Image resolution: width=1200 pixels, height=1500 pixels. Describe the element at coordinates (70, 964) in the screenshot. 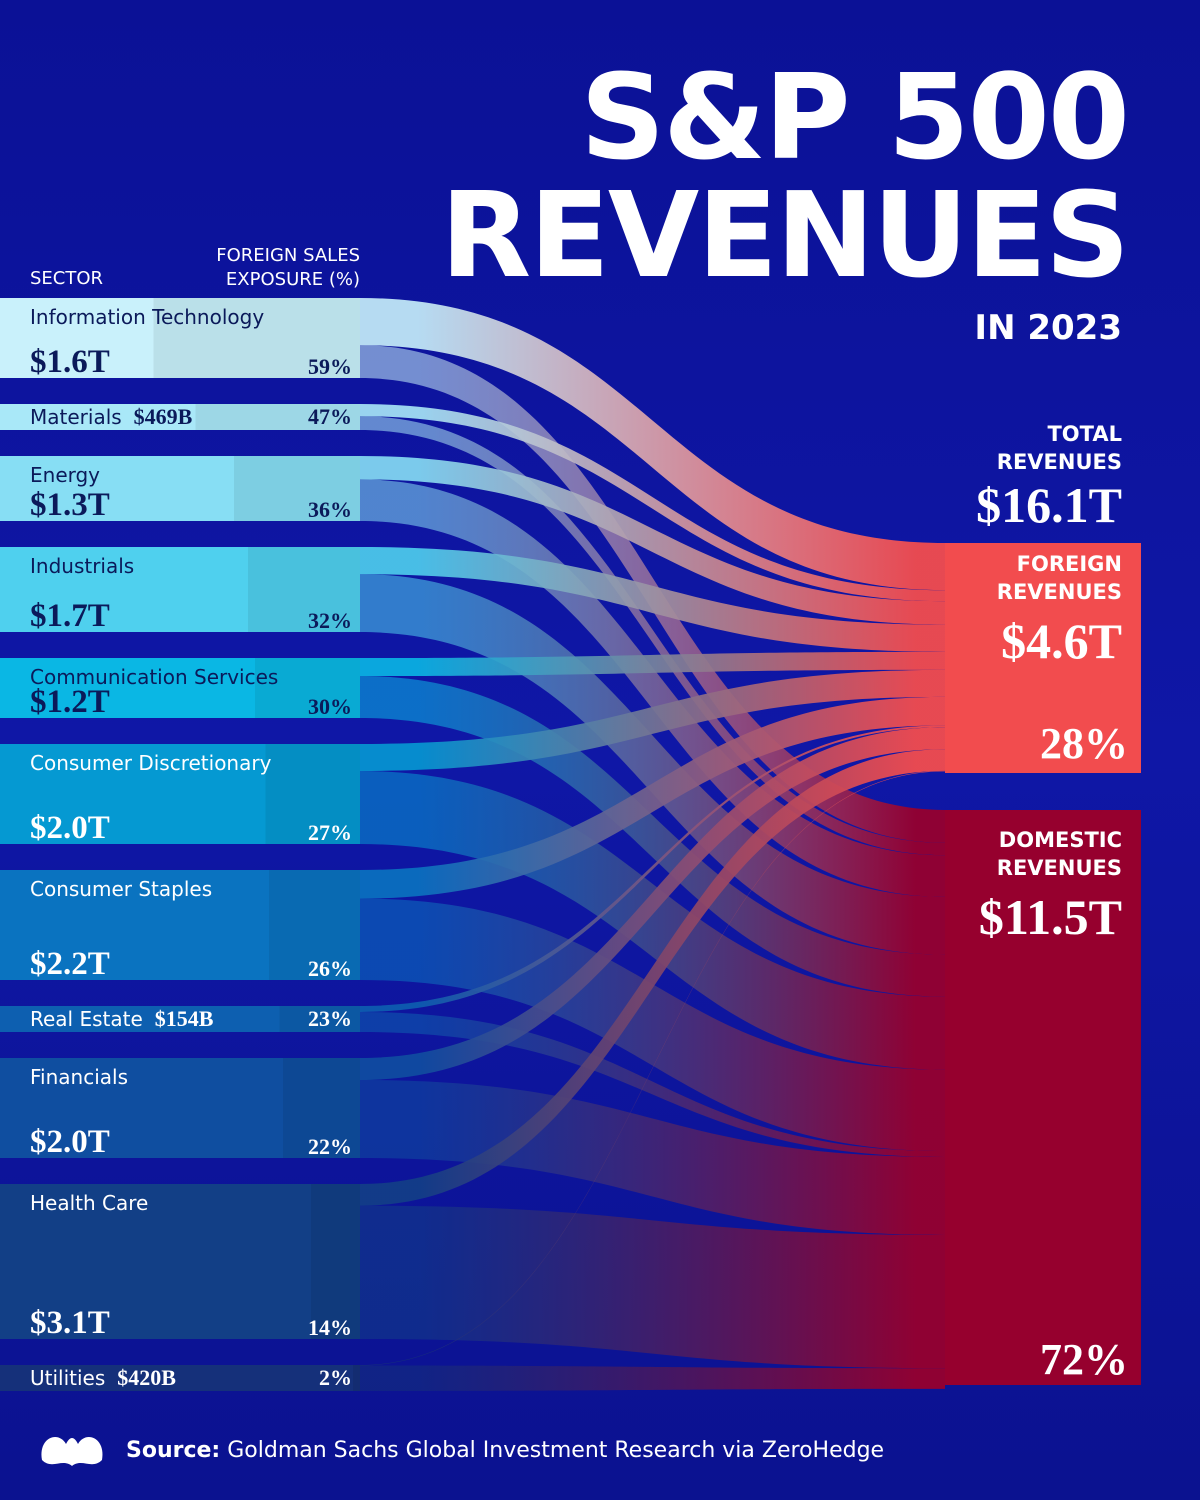

I see `sector-value: $2.2T` at that location.